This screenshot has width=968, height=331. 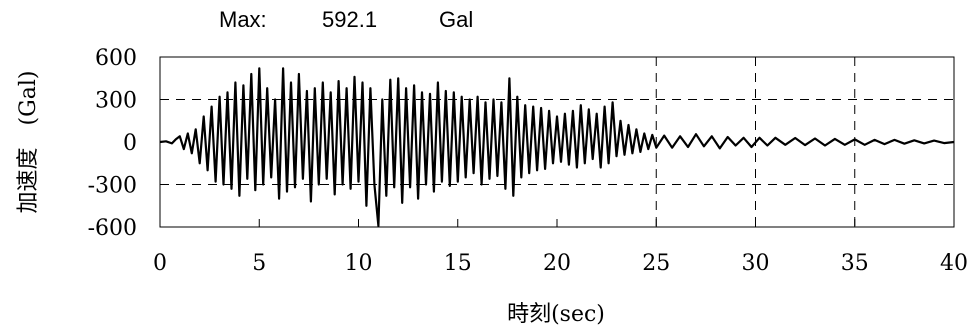 What do you see at coordinates (756, 263) in the screenshot?
I see `x-tick-label: 30` at bounding box center [756, 263].